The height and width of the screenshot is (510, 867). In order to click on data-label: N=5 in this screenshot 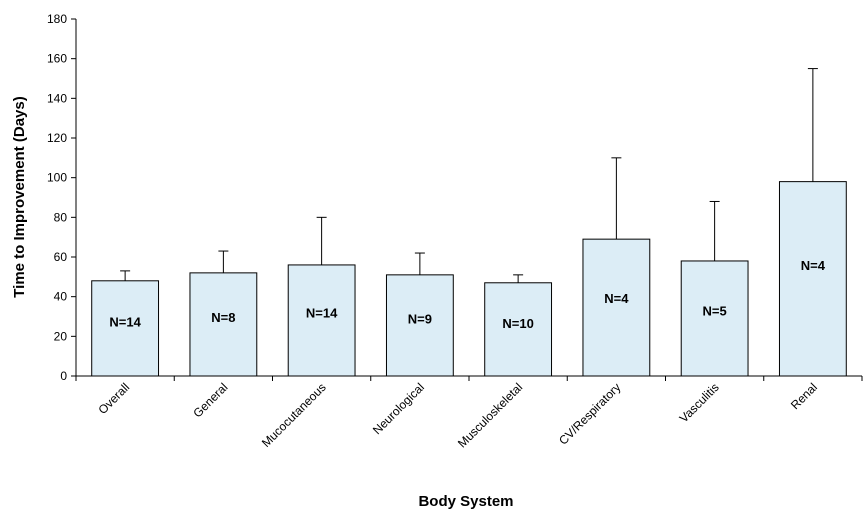, I will do `click(715, 310)`.